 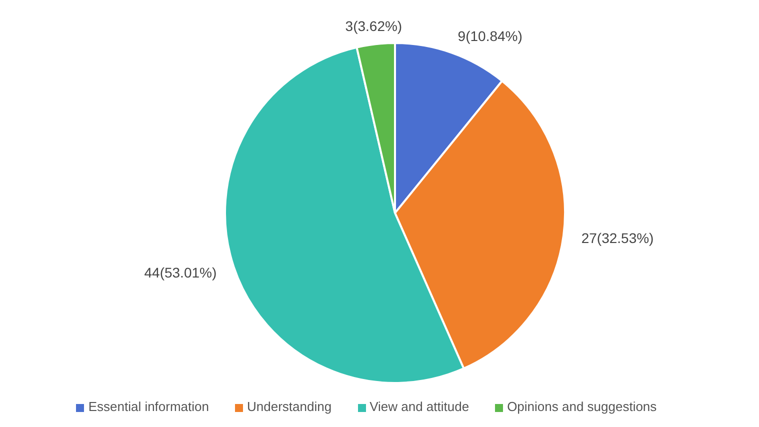 What do you see at coordinates (180, 272) in the screenshot?
I see `data-label: 44(53.01%)` at bounding box center [180, 272].